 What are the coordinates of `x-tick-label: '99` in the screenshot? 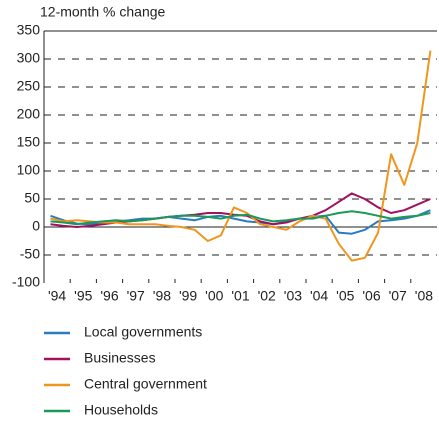 It's located at (188, 296).